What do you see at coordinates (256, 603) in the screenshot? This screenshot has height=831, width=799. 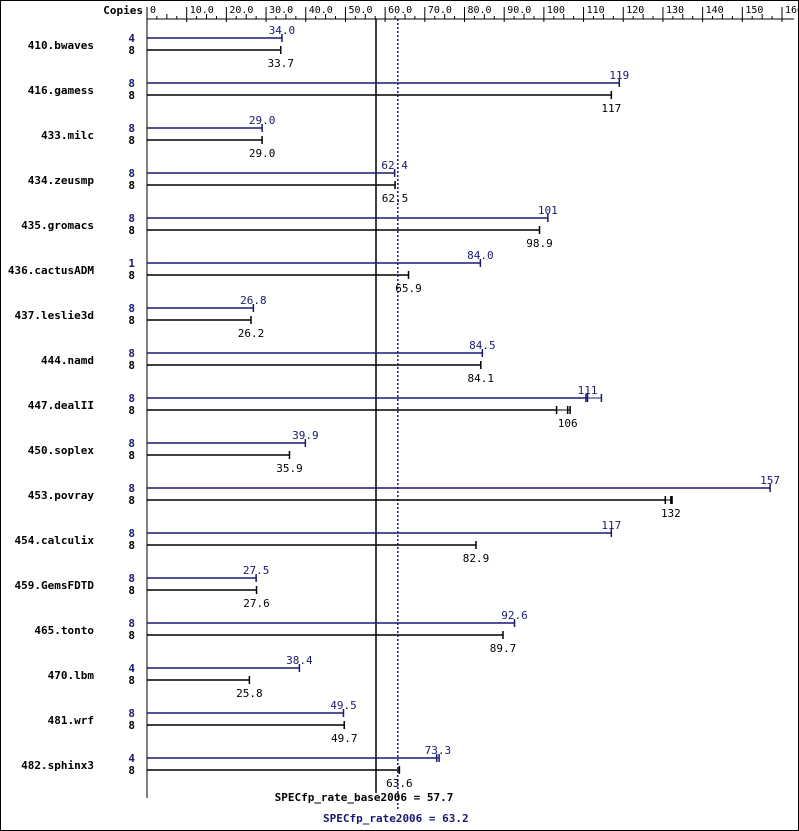 I see `base-value-label: 27.6` at bounding box center [256, 603].